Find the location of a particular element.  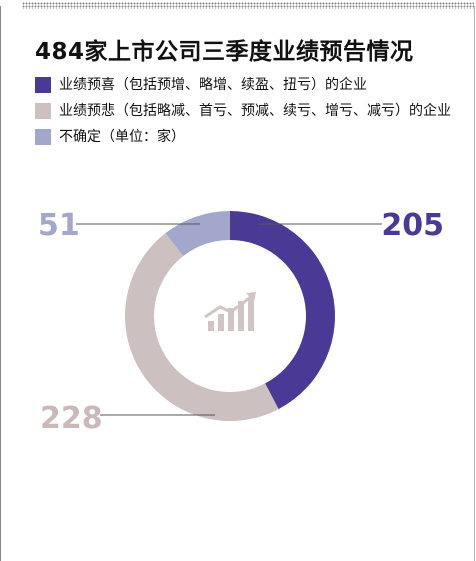

left-border-line is located at coordinates (0, 283).